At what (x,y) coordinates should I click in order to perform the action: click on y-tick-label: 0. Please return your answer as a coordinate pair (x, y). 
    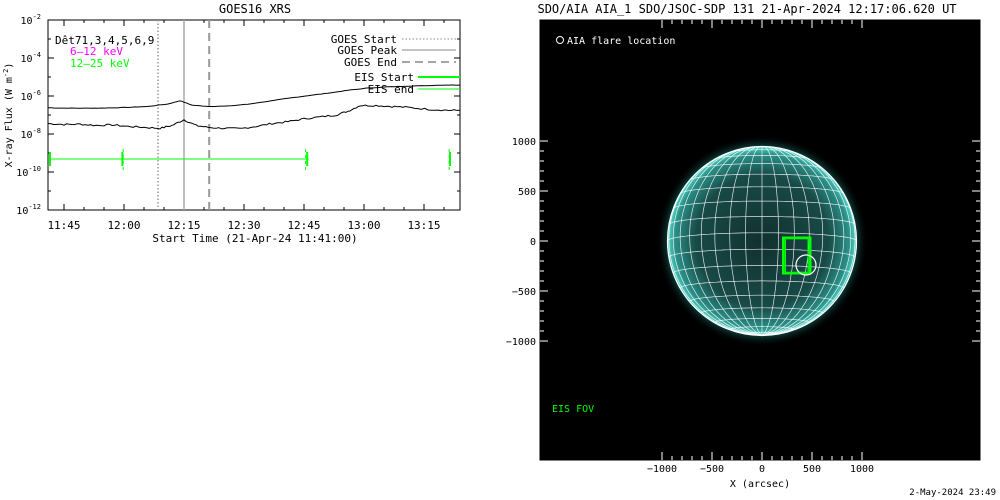
    Looking at the image, I should click on (533, 242).